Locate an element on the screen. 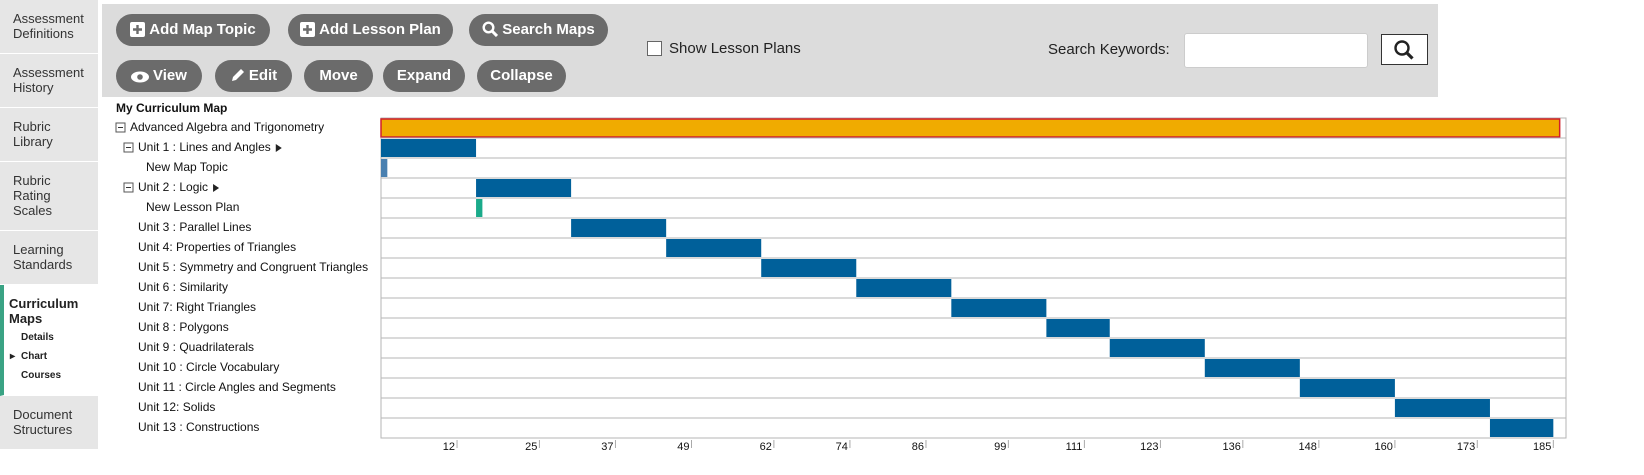 This screenshot has height=475, width=1644. collapse-button: Collapse is located at coordinates (521, 76).